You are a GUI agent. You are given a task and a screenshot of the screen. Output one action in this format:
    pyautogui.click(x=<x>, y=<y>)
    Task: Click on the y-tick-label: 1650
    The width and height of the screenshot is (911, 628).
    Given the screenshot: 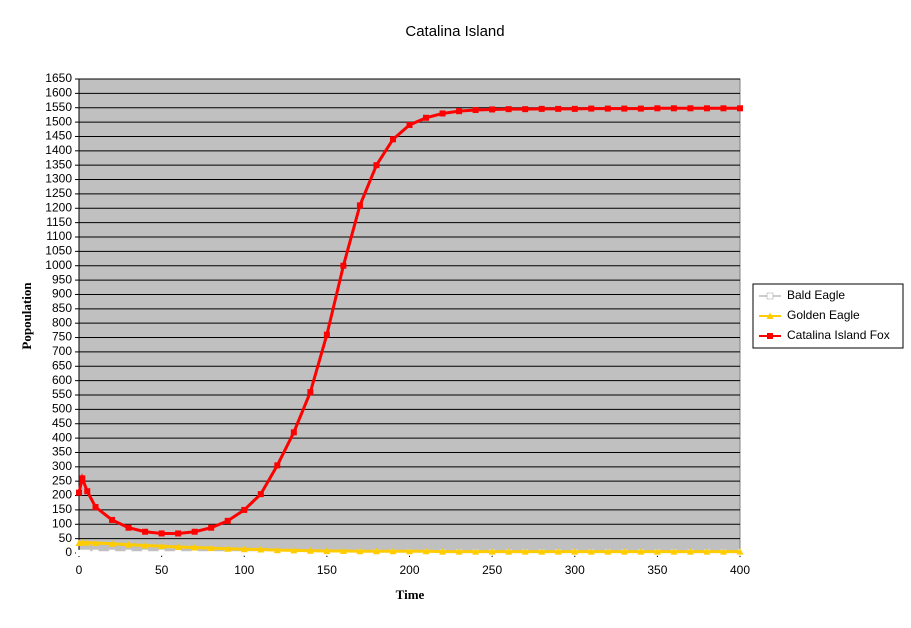 What is the action you would take?
    pyautogui.click(x=58, y=78)
    